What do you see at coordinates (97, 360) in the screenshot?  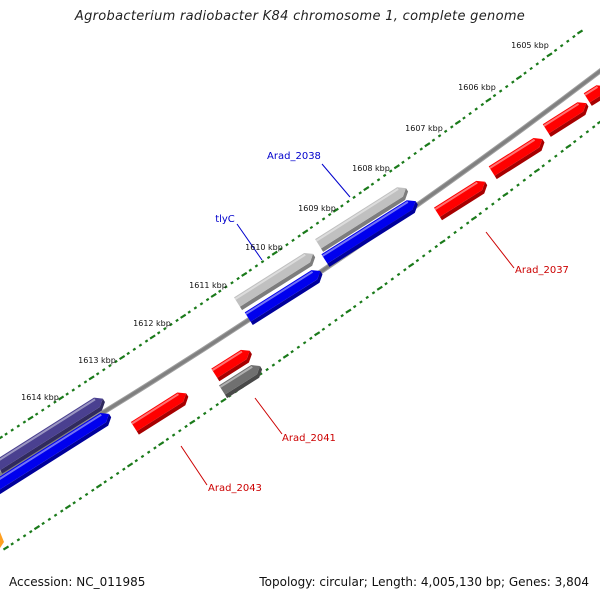 I see `scale-label: 1613 kbp` at bounding box center [97, 360].